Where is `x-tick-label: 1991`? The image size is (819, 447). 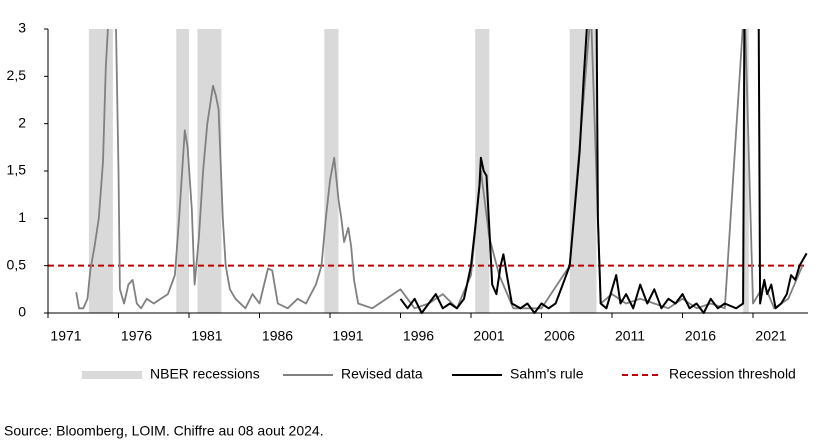
x-tick-label: 1991 is located at coordinates (347, 336).